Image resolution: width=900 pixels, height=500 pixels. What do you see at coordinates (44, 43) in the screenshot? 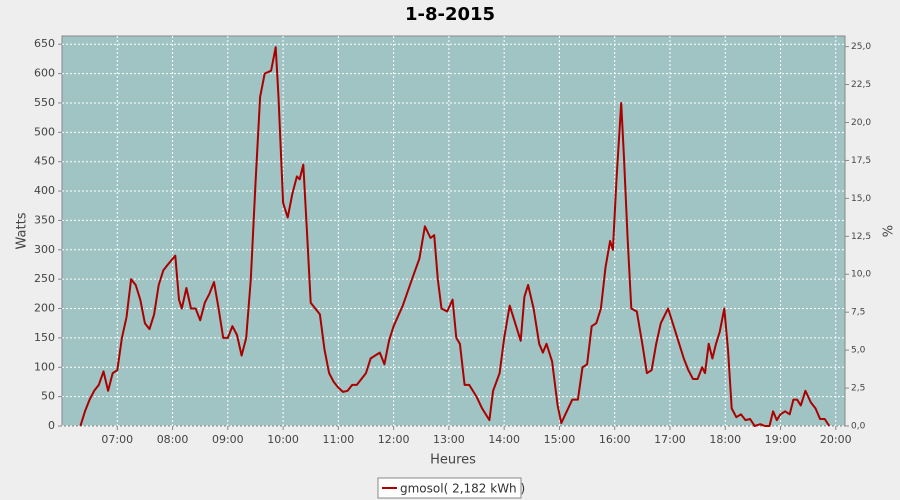
I see `y-tick-label: 650` at bounding box center [44, 43].